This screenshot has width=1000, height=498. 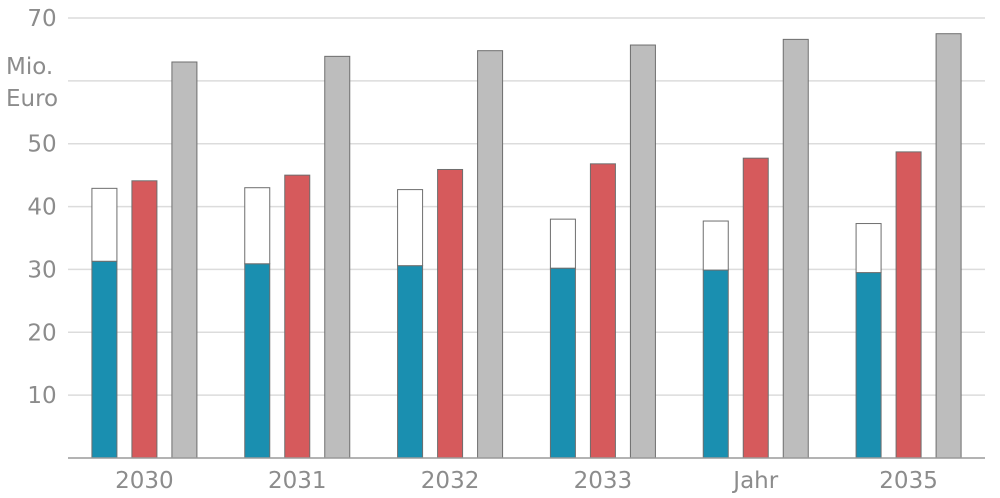 What do you see at coordinates (41, 333) in the screenshot?
I see `y-tick-label: 20` at bounding box center [41, 333].